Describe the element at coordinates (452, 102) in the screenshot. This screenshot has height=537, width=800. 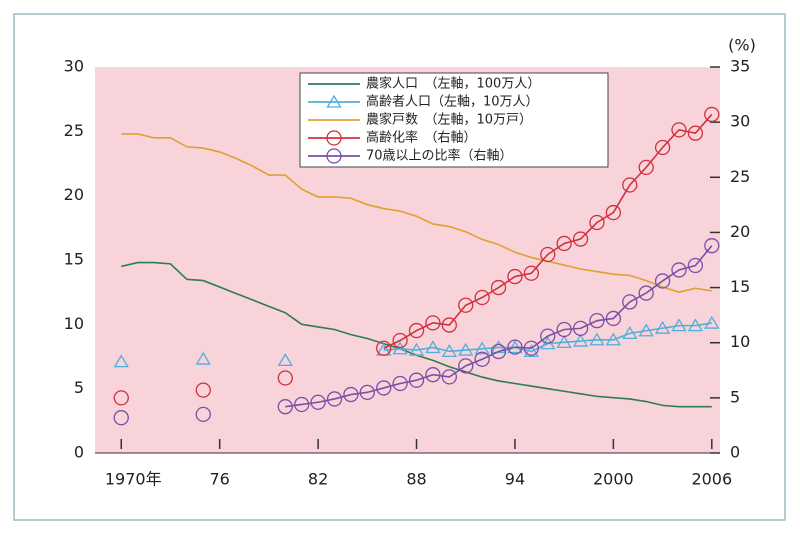
I see `legend-label: 高齢者人口（左軸，10万人）` at that location.